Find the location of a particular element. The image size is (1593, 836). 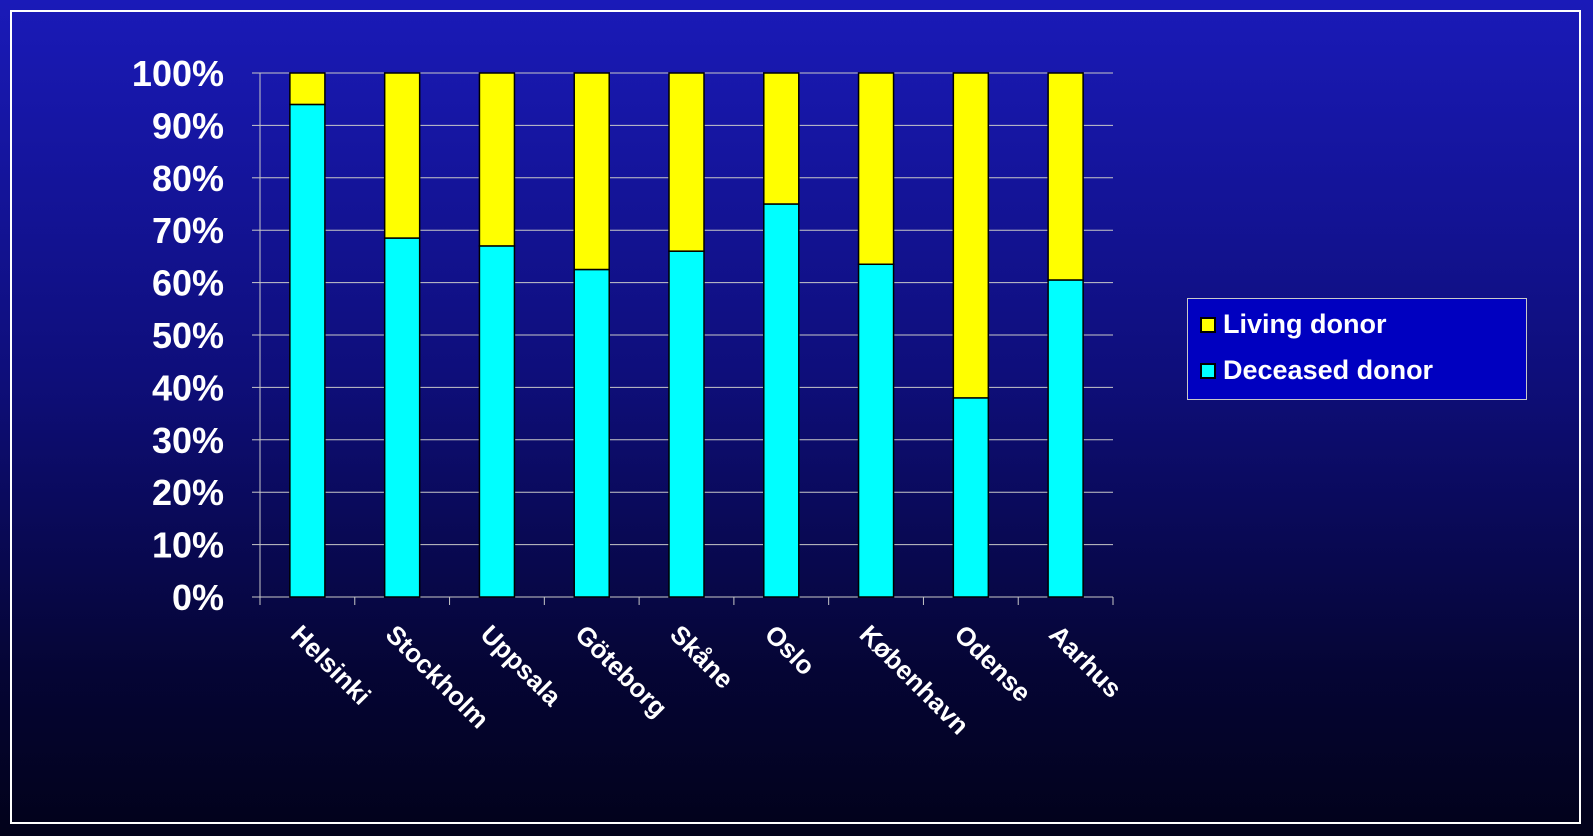

legend-swatch-living is located at coordinates (1208, 324).